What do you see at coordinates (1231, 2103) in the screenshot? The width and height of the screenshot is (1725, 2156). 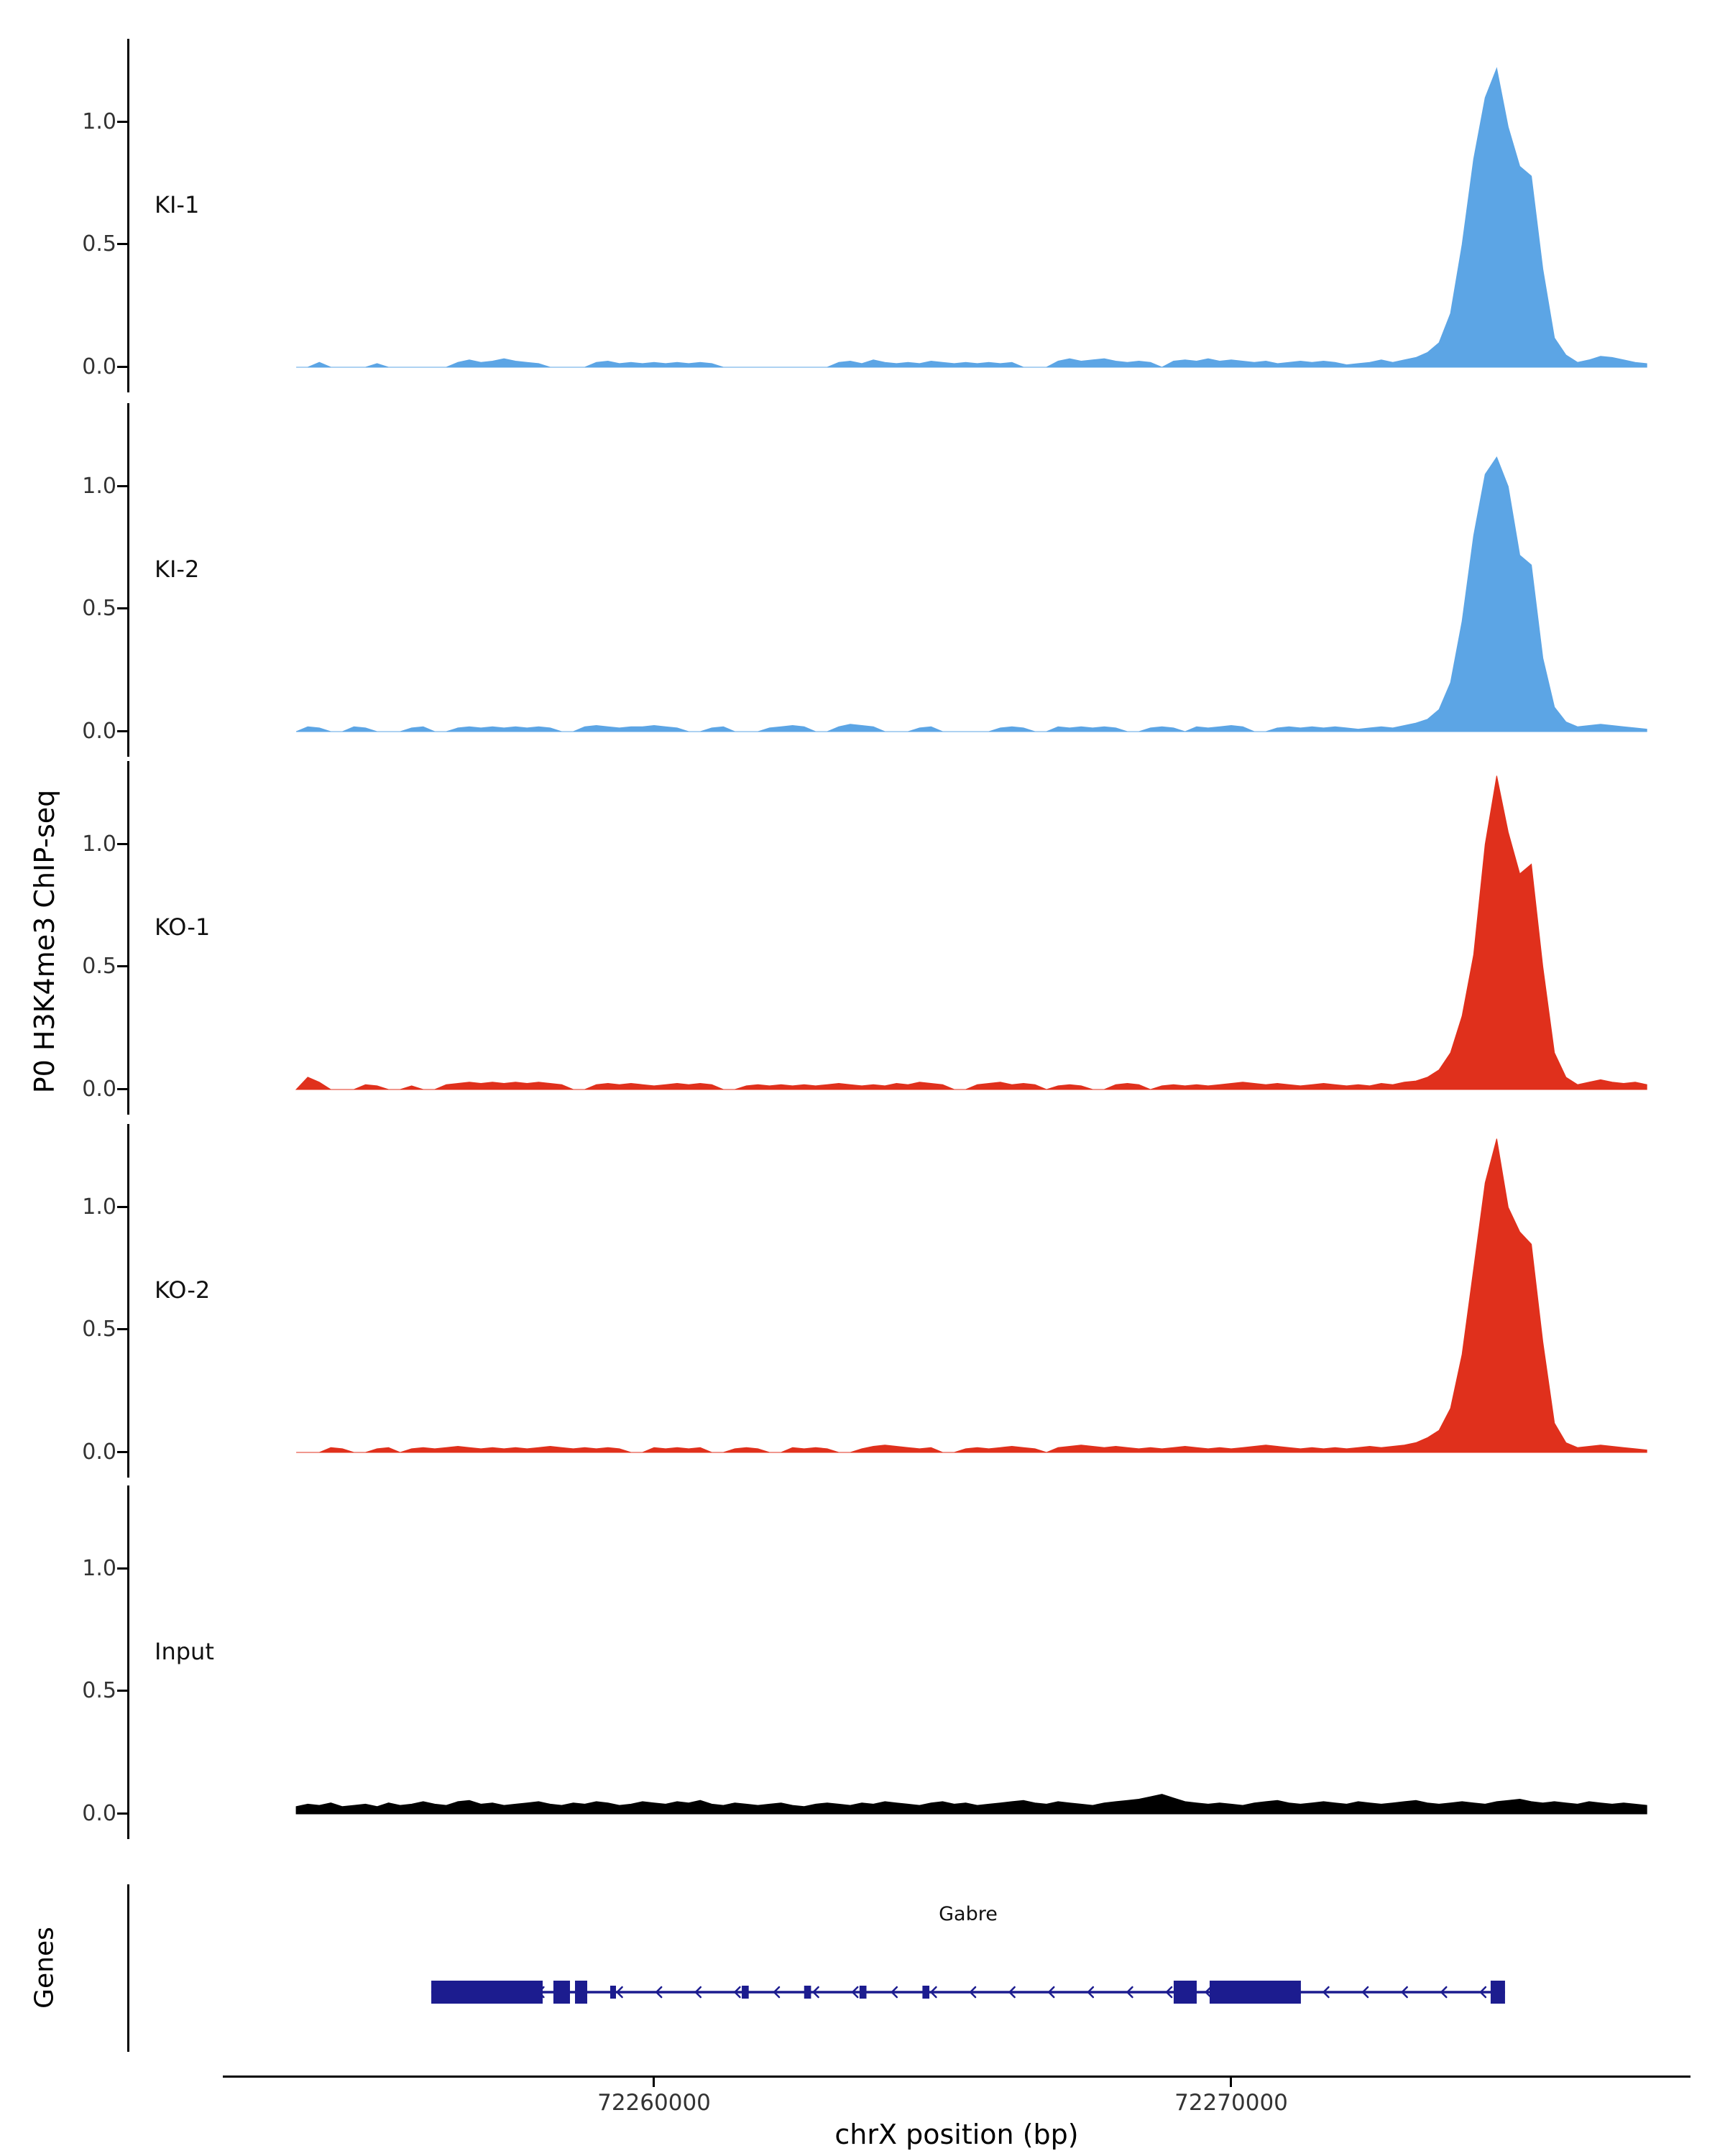 I see `x-tick-label: 72270000` at bounding box center [1231, 2103].